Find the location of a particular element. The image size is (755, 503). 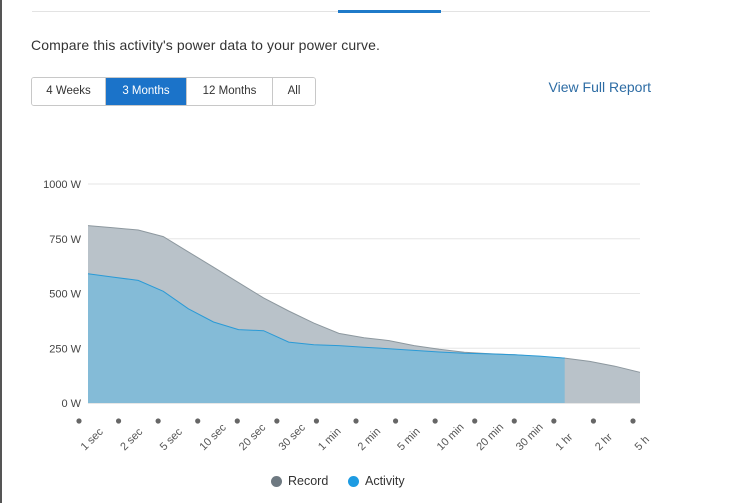

legend-record: Record is located at coordinates (299, 481).